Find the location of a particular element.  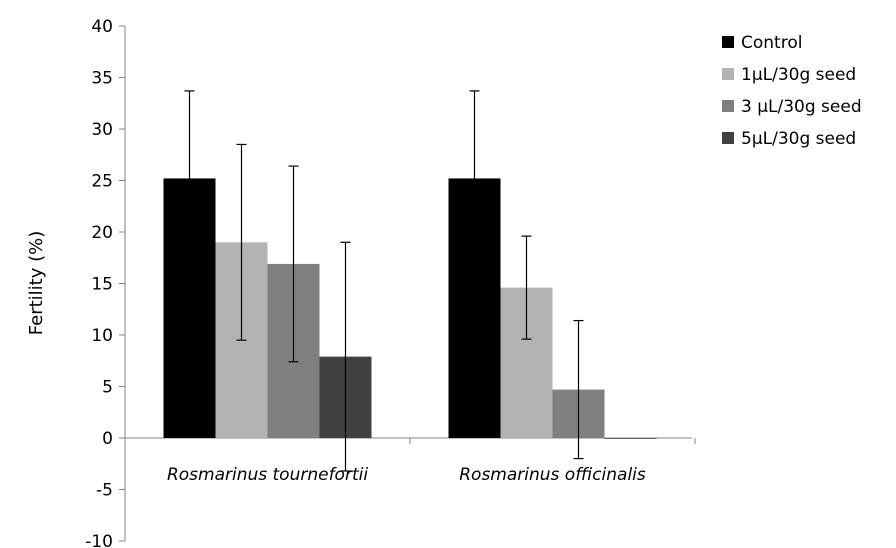

y-tick-label: 40 is located at coordinates (102, 27).